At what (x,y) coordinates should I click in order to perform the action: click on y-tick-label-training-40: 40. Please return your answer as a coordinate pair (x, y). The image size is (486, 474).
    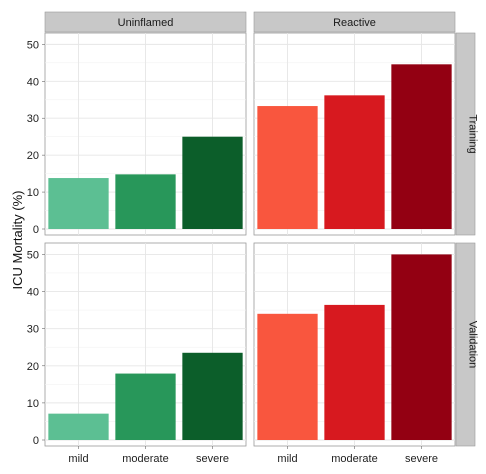
    Looking at the image, I should click on (33, 82).